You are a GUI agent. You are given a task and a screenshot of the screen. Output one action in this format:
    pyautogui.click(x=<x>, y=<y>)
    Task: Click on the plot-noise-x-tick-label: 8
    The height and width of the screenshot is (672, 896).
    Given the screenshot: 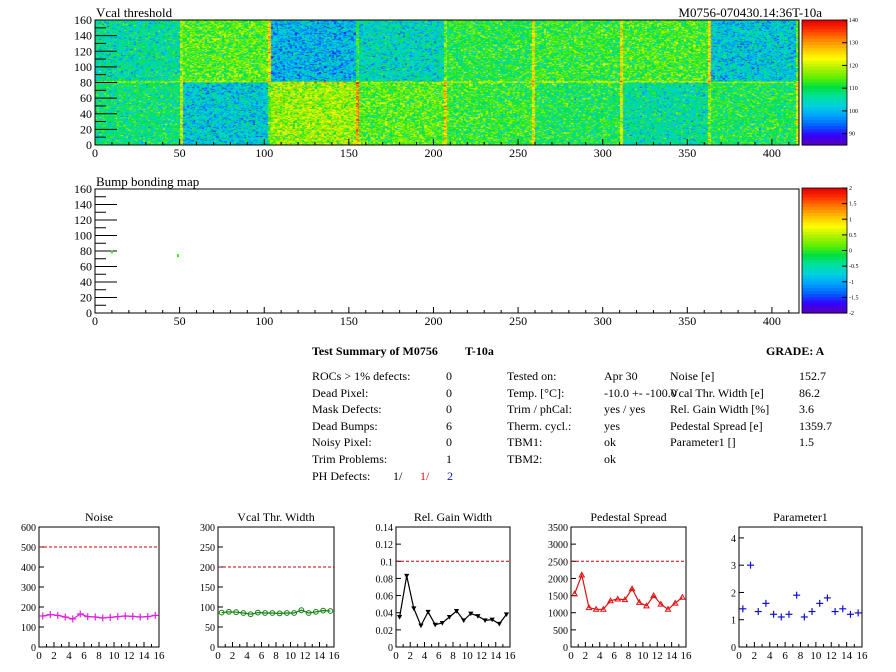 What is the action you would take?
    pyautogui.click(x=99, y=656)
    